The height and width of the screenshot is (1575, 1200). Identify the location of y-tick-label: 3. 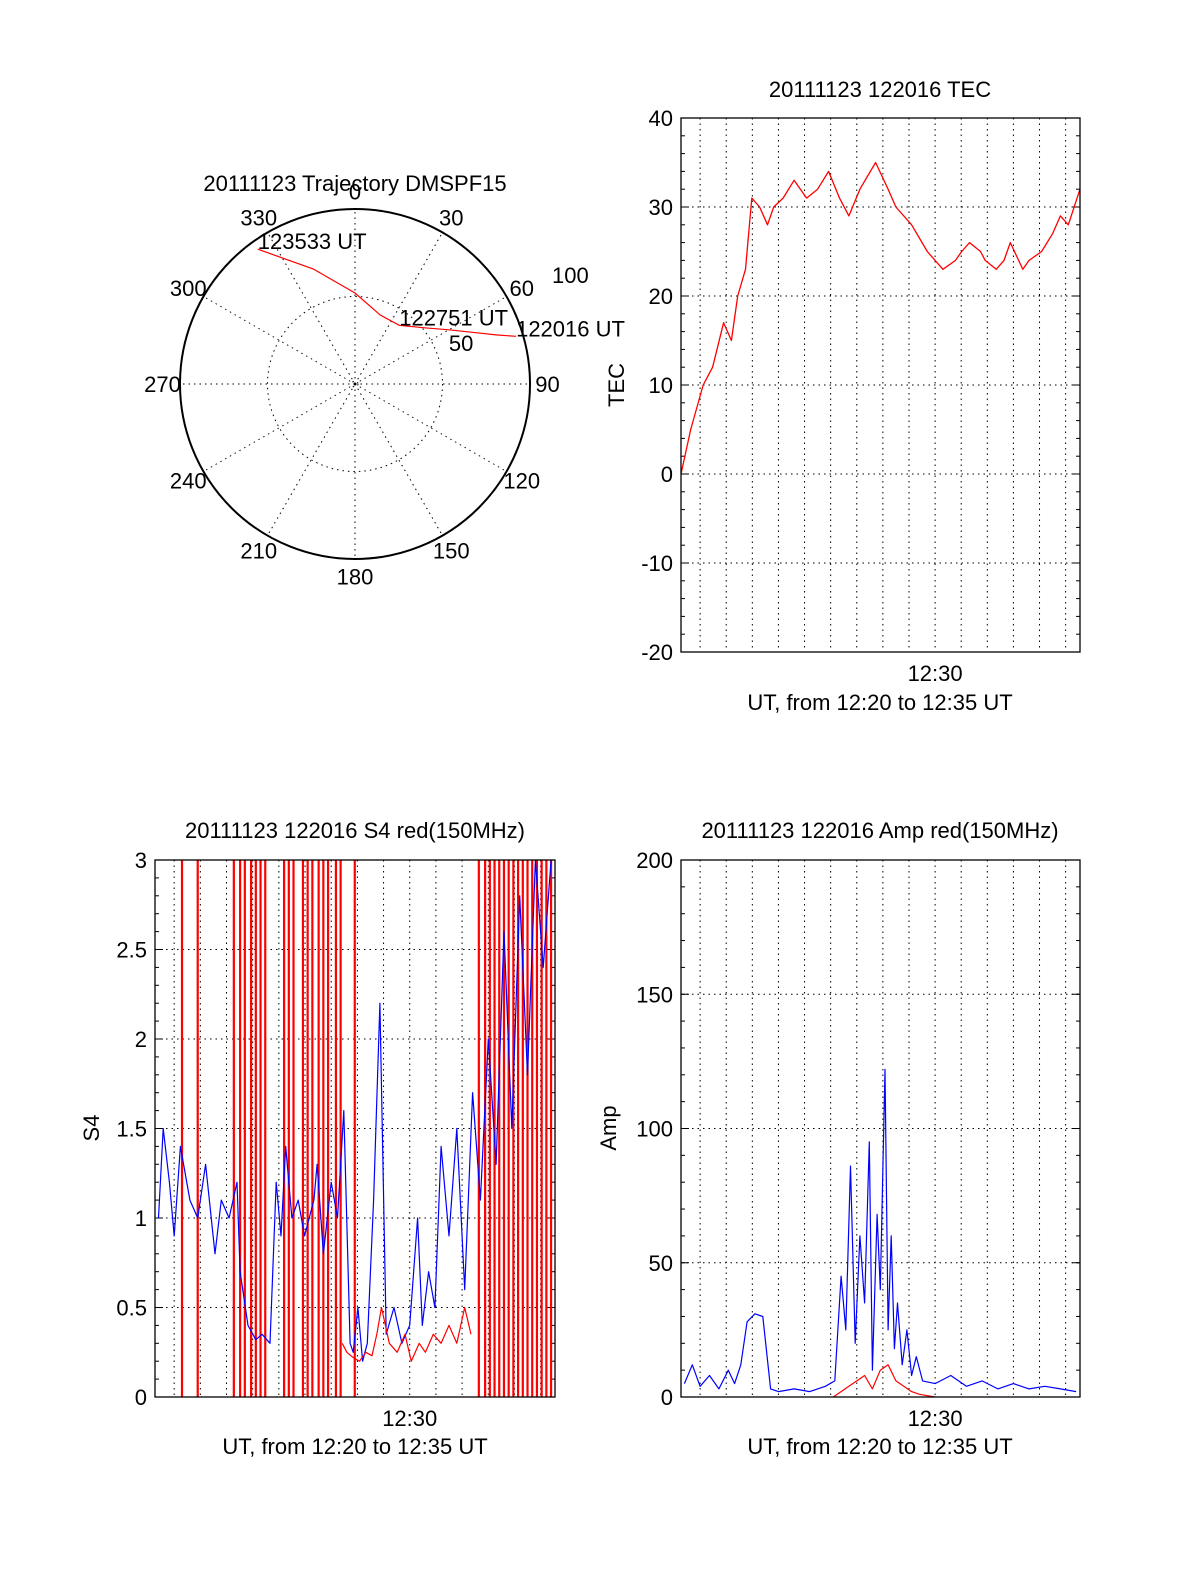
(141, 860).